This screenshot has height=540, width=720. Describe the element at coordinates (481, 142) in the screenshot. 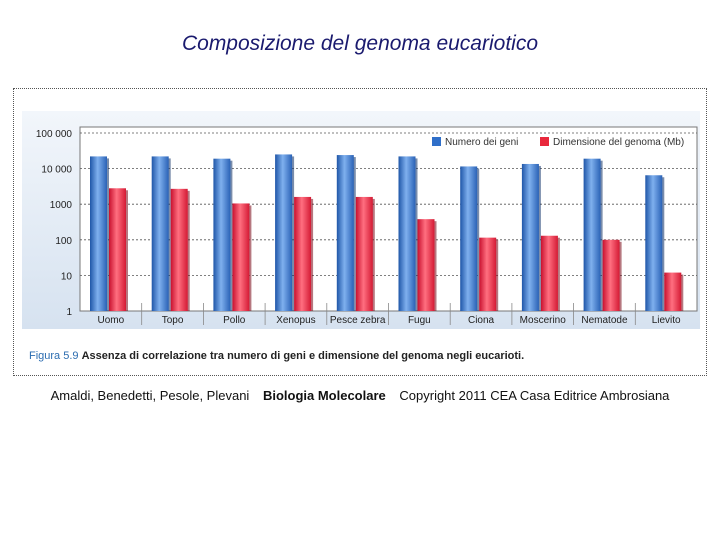

I see `legend-label-genes: Numero dei geni` at that location.